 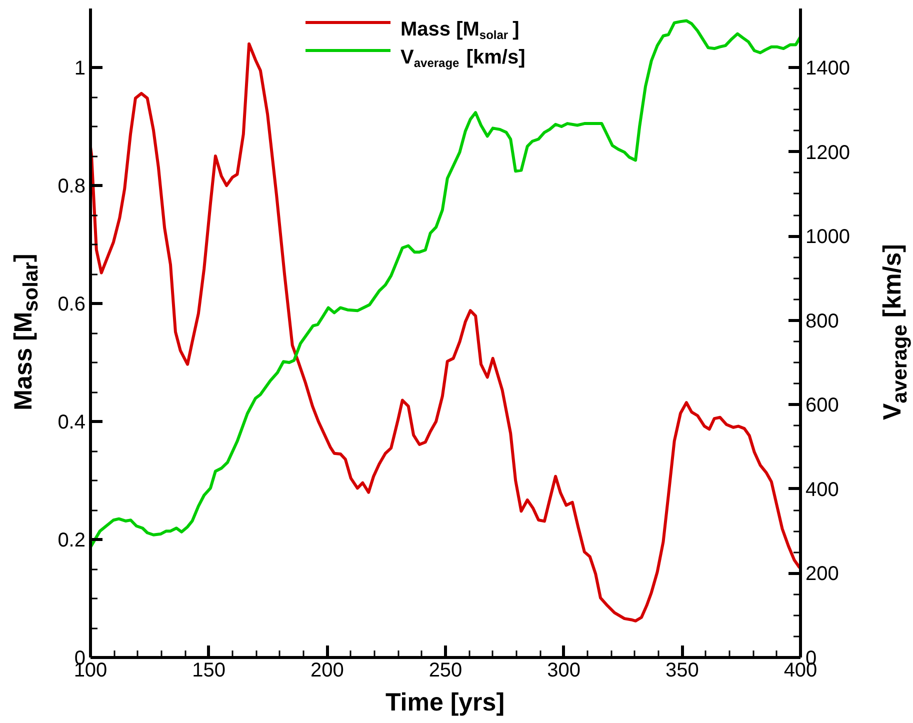 What do you see at coordinates (828, 69) in the screenshot?
I see `y2-tick-label: 1400` at bounding box center [828, 69].